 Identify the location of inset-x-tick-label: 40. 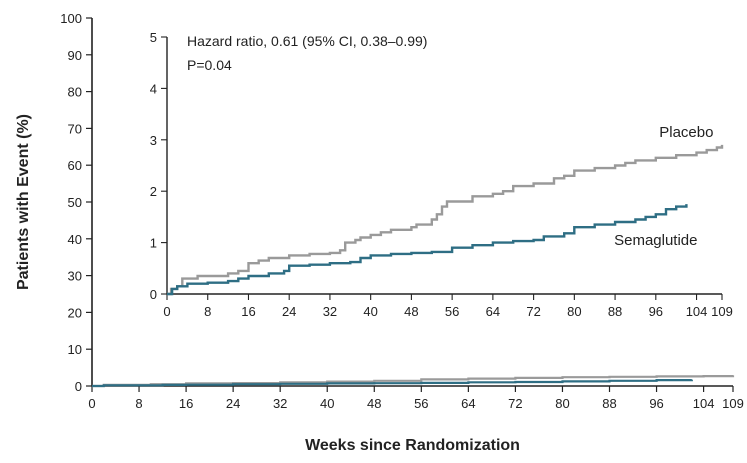
(370, 311).